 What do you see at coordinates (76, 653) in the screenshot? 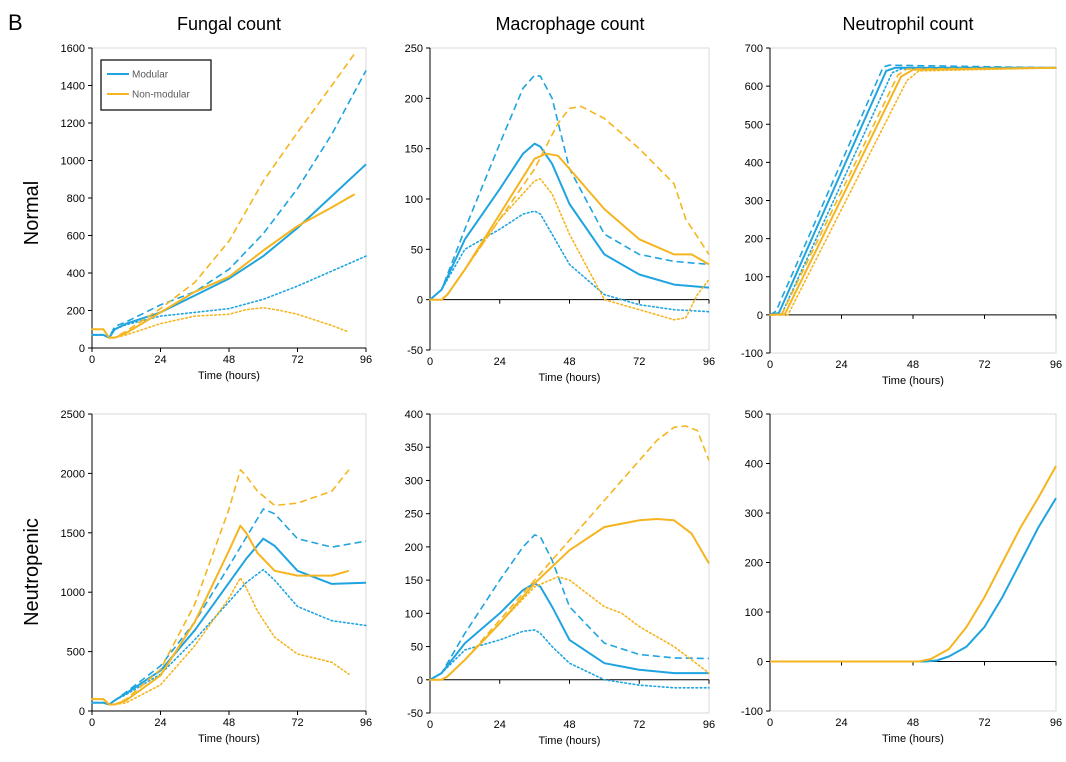
I see `y-tick-label: 500` at bounding box center [76, 653].